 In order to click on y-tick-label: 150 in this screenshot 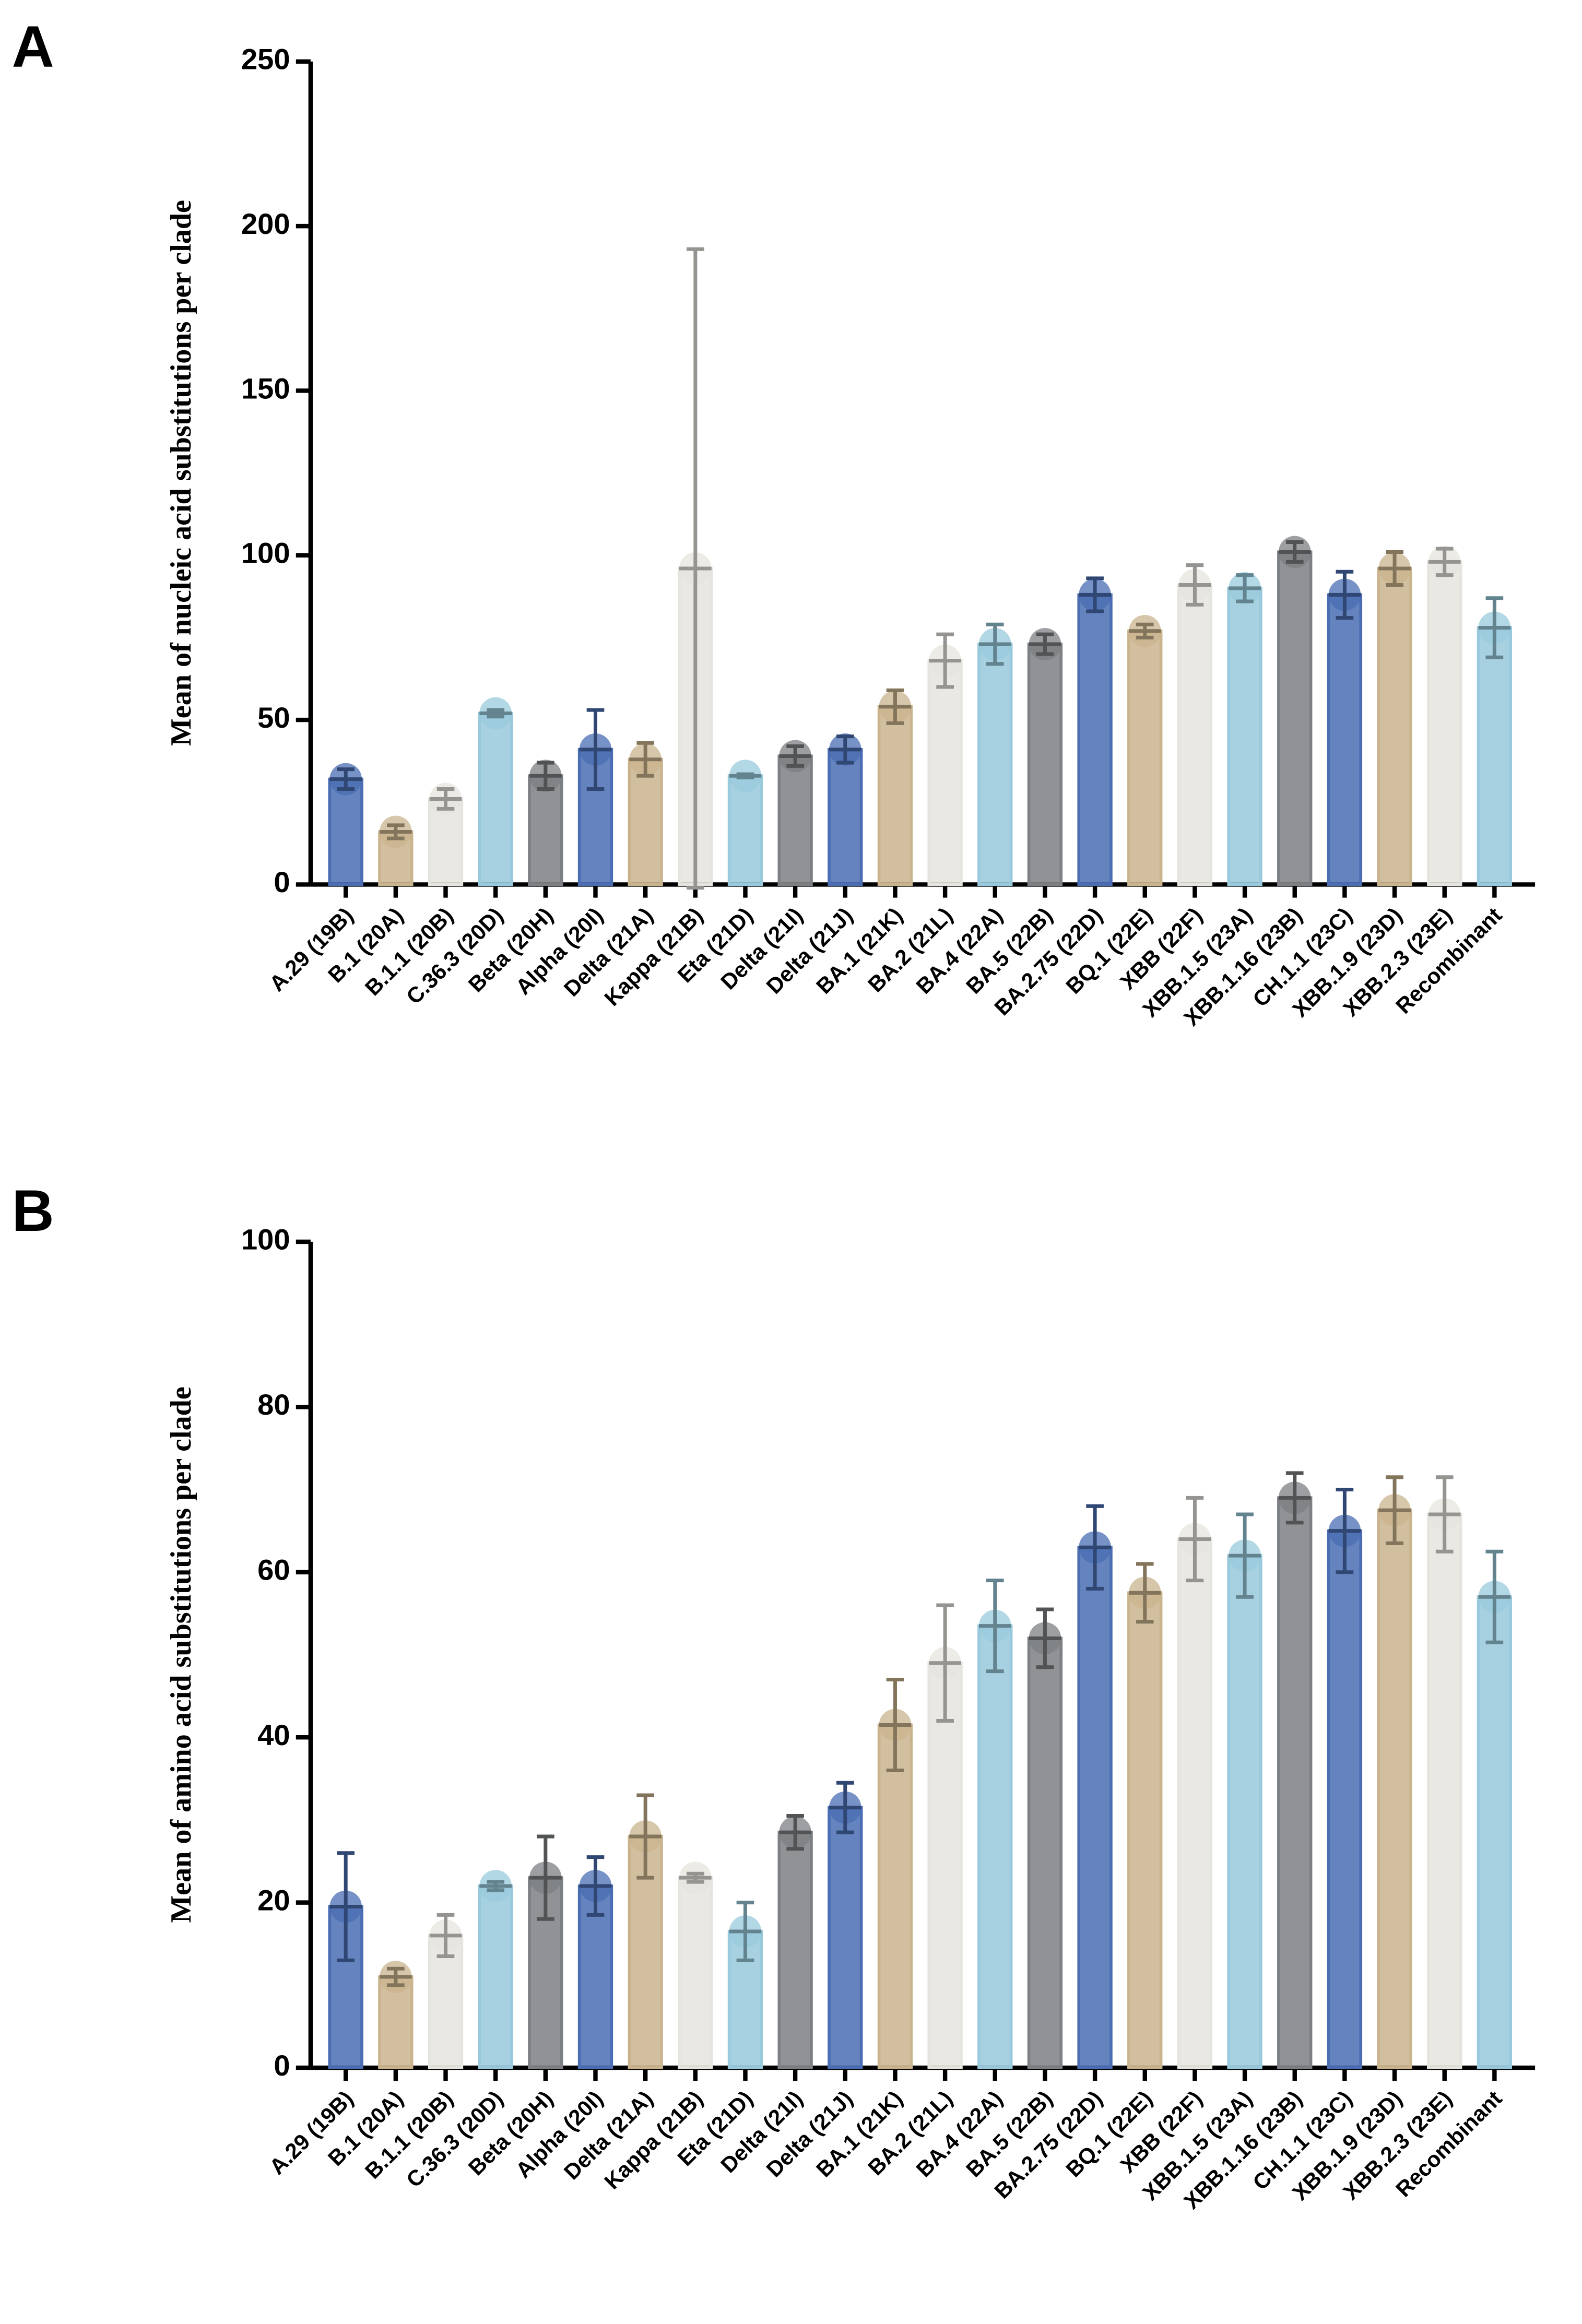, I will do `click(265, 388)`.